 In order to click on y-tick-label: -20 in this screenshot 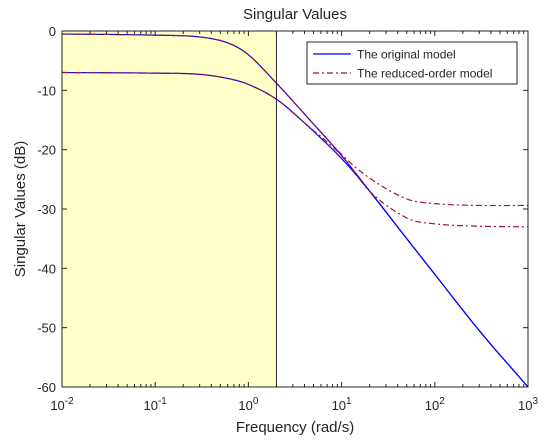, I will do `click(46, 150)`.